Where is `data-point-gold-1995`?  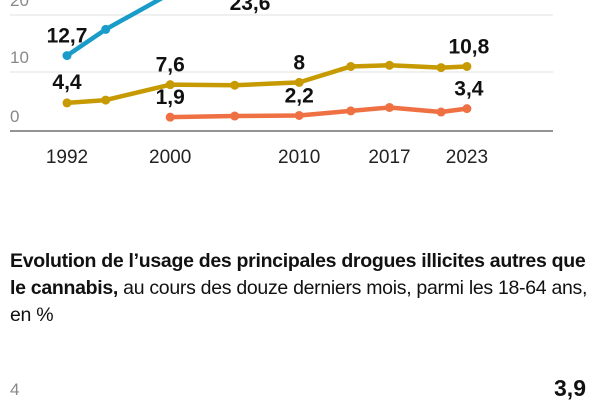 data-point-gold-1995 is located at coordinates (106, 100).